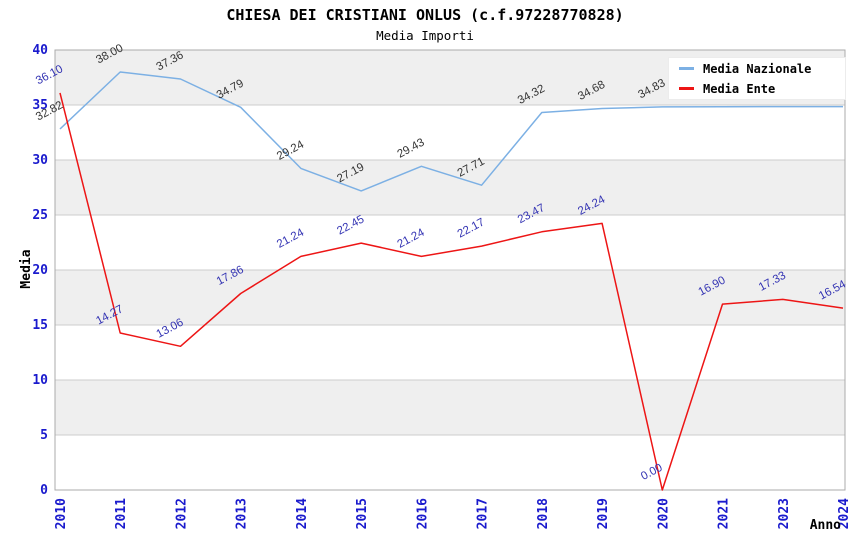 The height and width of the screenshot is (550, 850). I want to click on legend-line-swatch-red, so click(686, 88).